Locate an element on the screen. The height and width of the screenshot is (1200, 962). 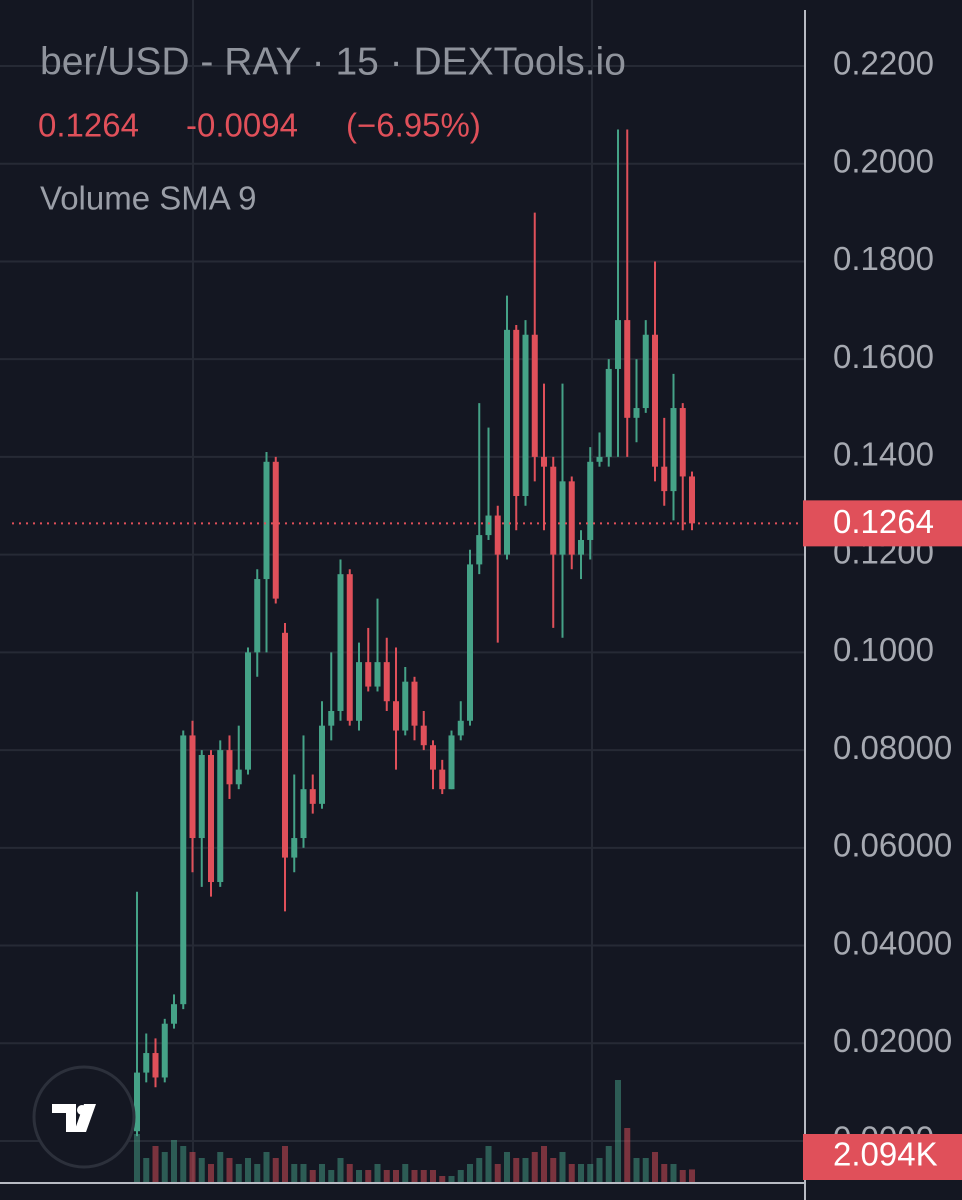
last-price: 0.1264 is located at coordinates (88, 125).